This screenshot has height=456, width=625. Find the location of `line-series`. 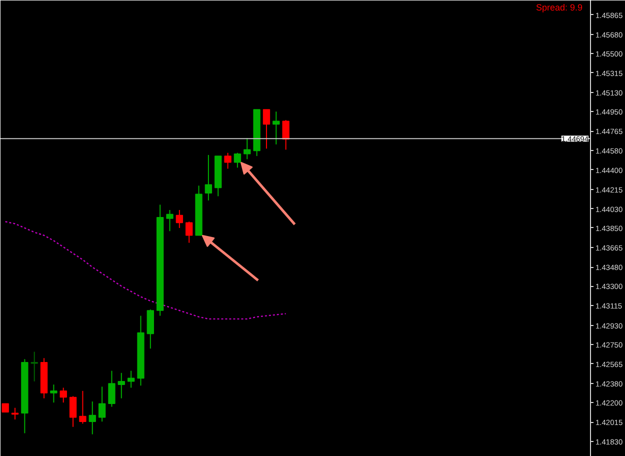

line-series is located at coordinates (145, 270).